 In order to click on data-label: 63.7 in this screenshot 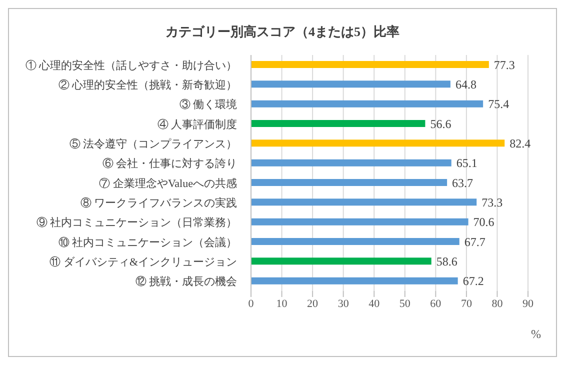, I will do `click(463, 183)`.